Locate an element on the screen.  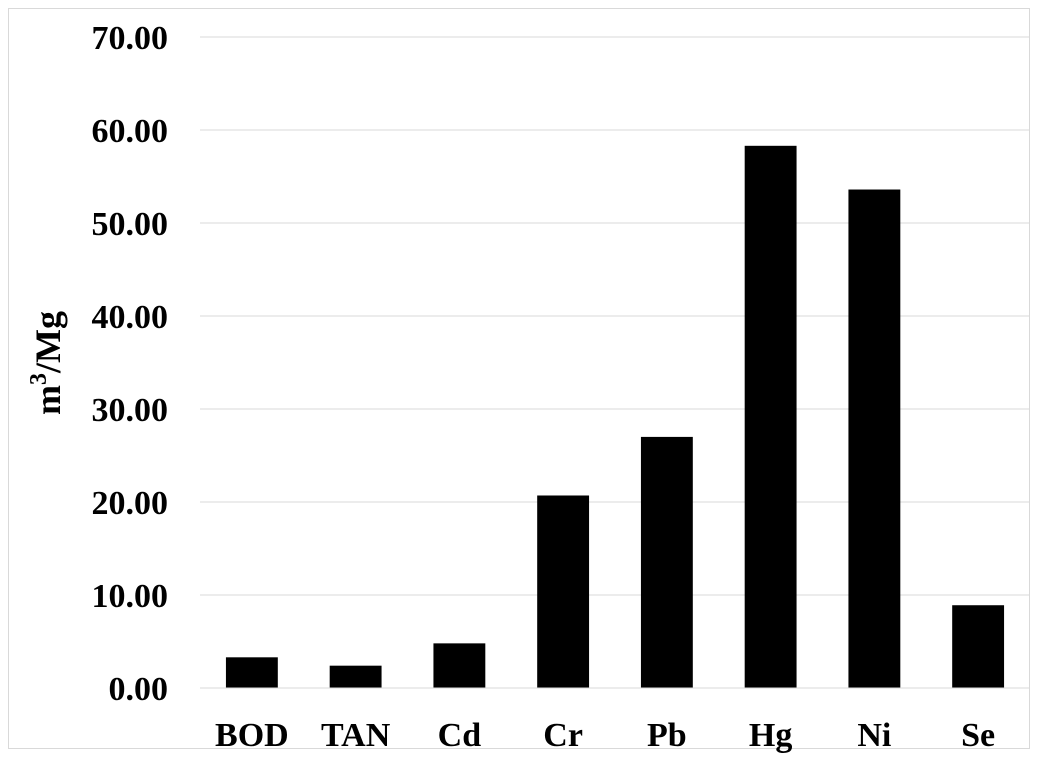
bar-hg is located at coordinates (770, 416).